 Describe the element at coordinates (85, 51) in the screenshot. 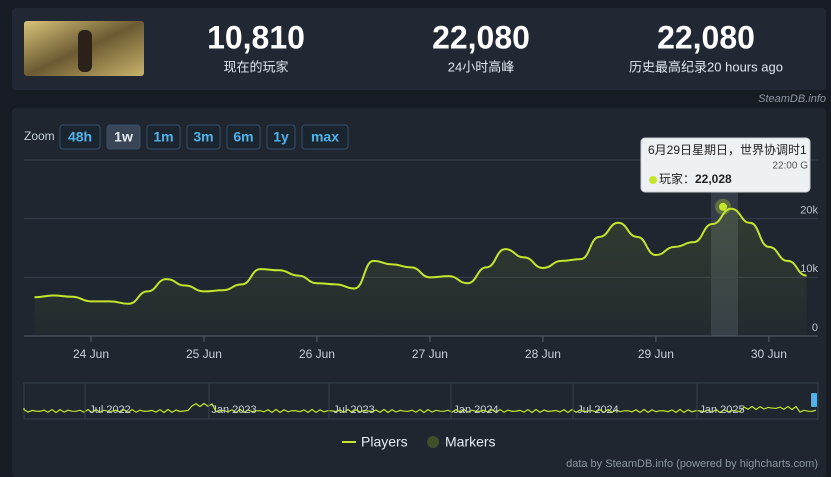

I see `game-image-figure` at that location.